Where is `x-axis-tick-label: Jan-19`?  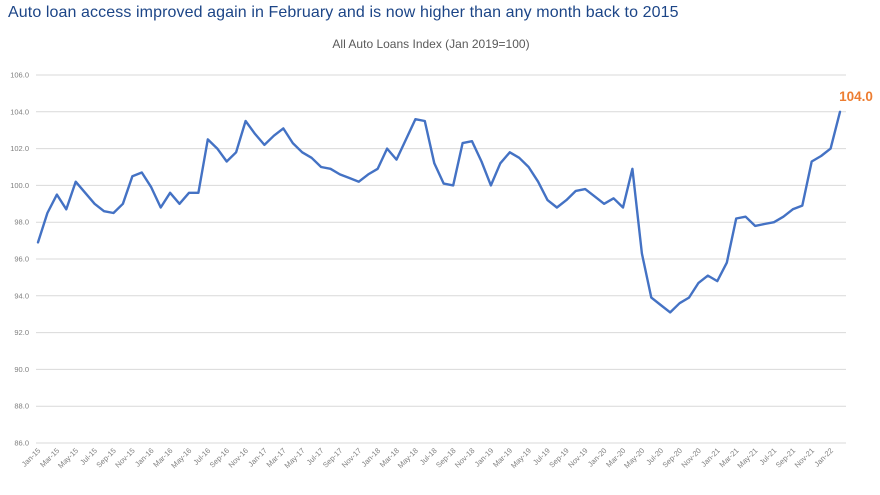
x-axis-tick-label: Jan-19 is located at coordinates (484, 457).